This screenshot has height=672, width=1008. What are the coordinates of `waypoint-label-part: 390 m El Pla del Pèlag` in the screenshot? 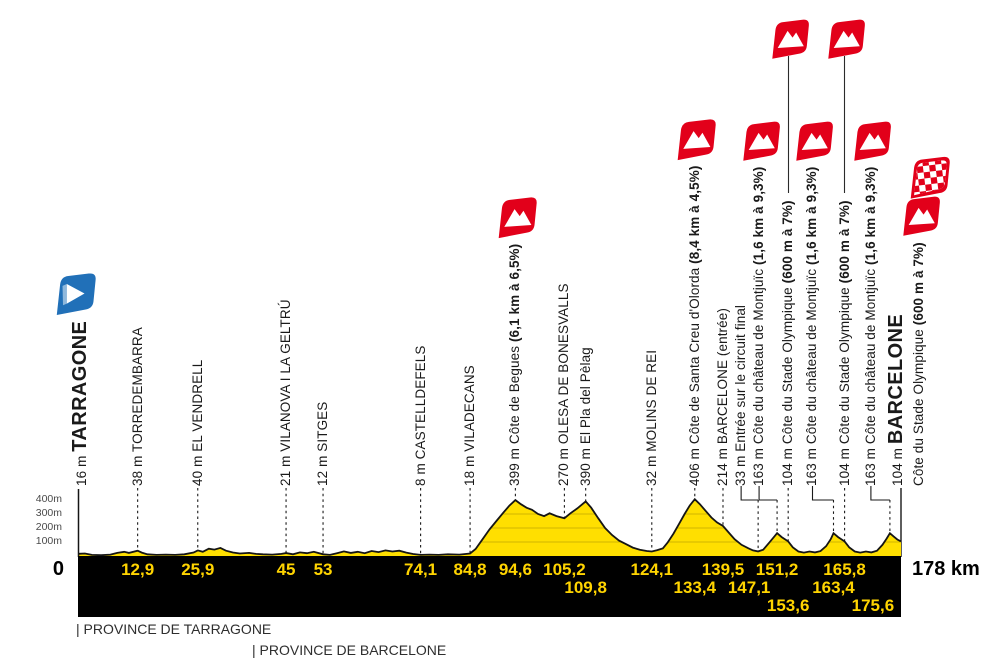 It's located at (585, 416).